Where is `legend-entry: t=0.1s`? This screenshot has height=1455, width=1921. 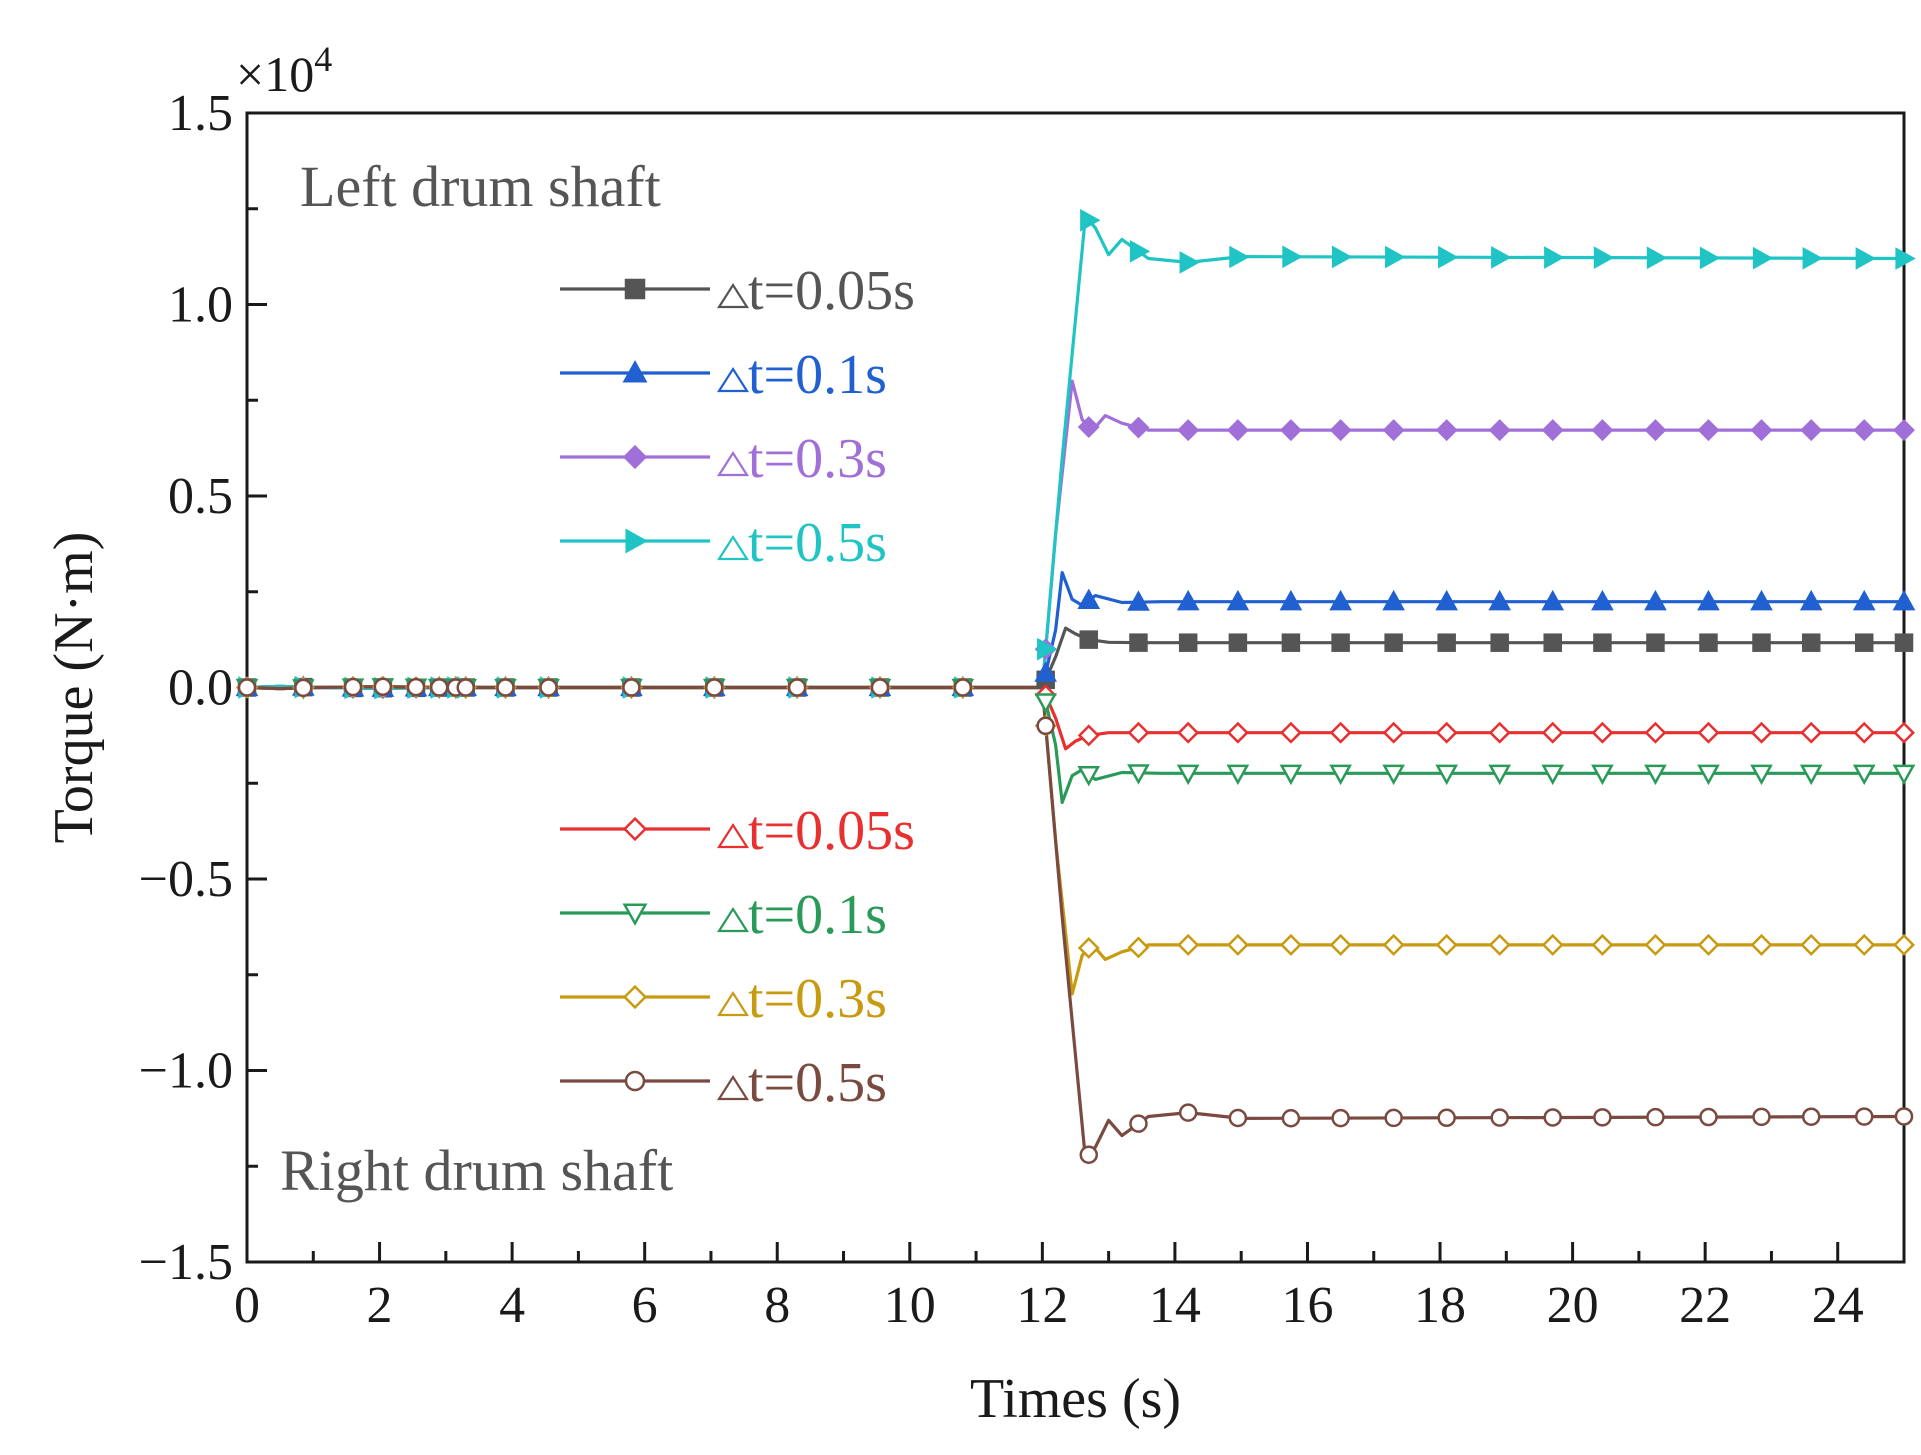
legend-entry: t=0.1s is located at coordinates (723, 375).